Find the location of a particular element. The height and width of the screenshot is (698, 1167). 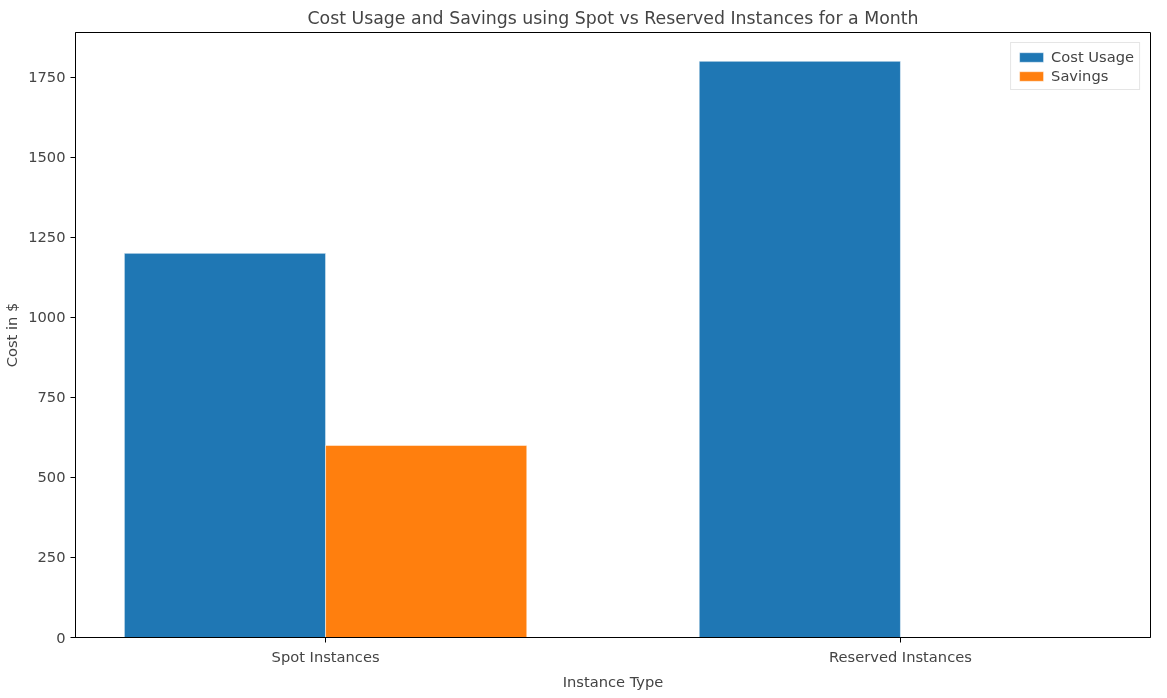

y-tick-label: 0 is located at coordinates (61, 637).